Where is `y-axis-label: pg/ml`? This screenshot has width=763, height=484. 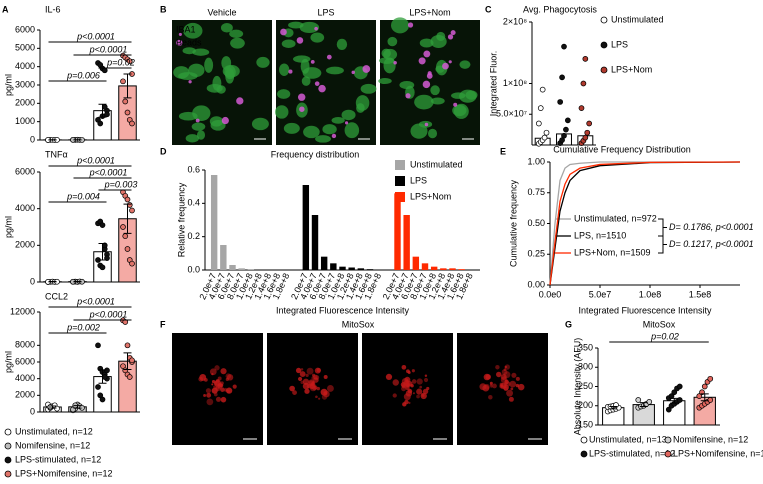 y-axis-label: pg/ml is located at coordinates (8, 227).